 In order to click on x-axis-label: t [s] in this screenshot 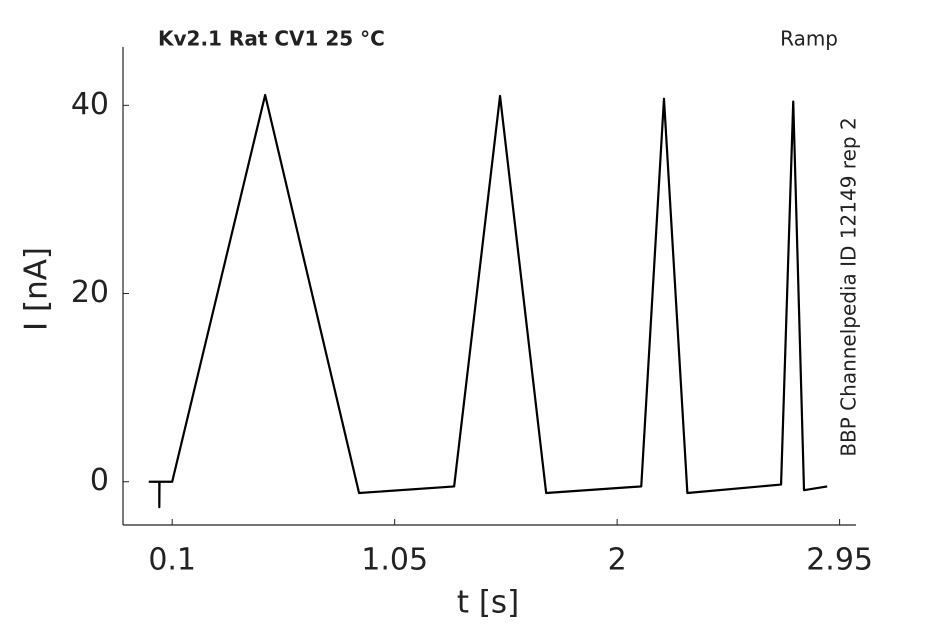, I will do `click(488, 603)`.